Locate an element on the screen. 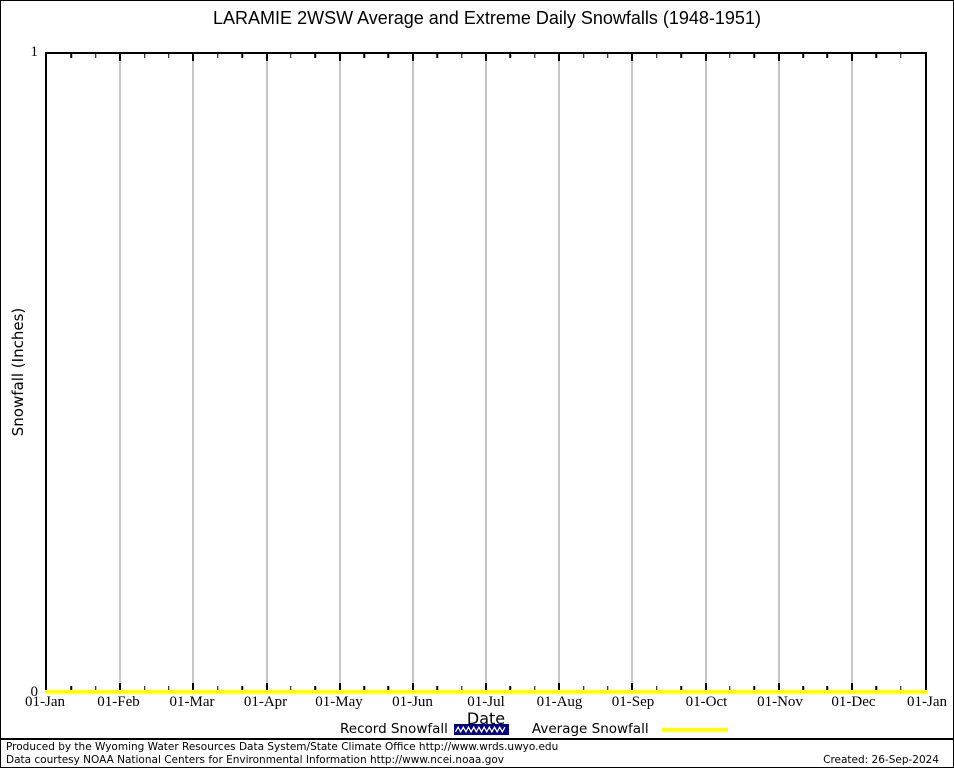 This screenshot has height=768, width=954. y-axis-title: Snowfall (Inches) is located at coordinates (18, 372).